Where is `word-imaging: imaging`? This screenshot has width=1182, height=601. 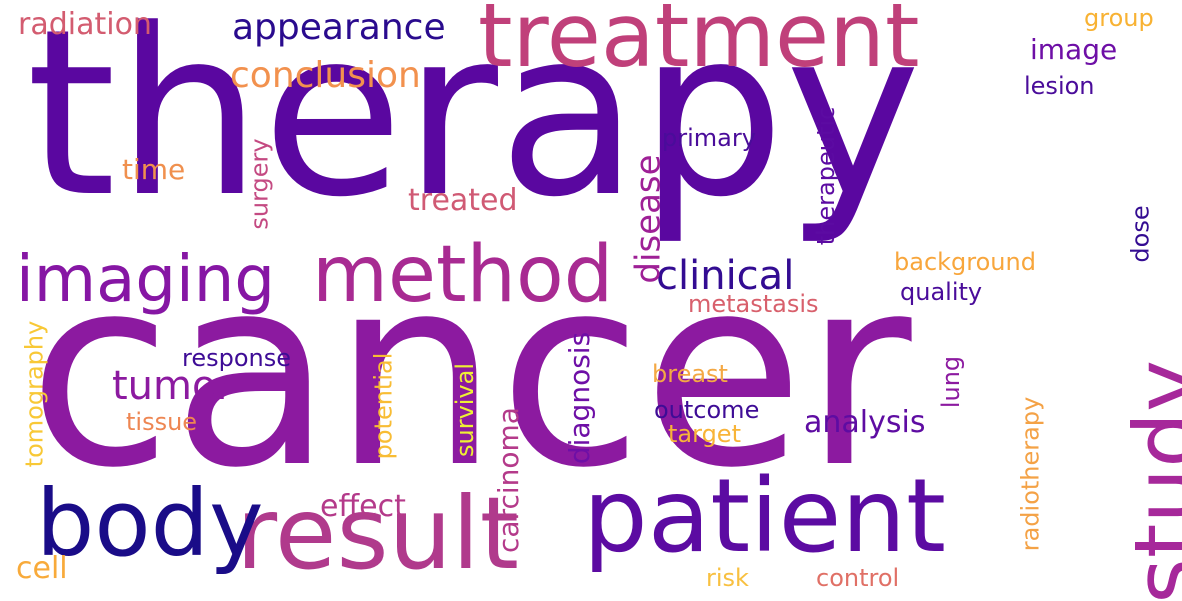 word-imaging: imaging is located at coordinates (145, 280).